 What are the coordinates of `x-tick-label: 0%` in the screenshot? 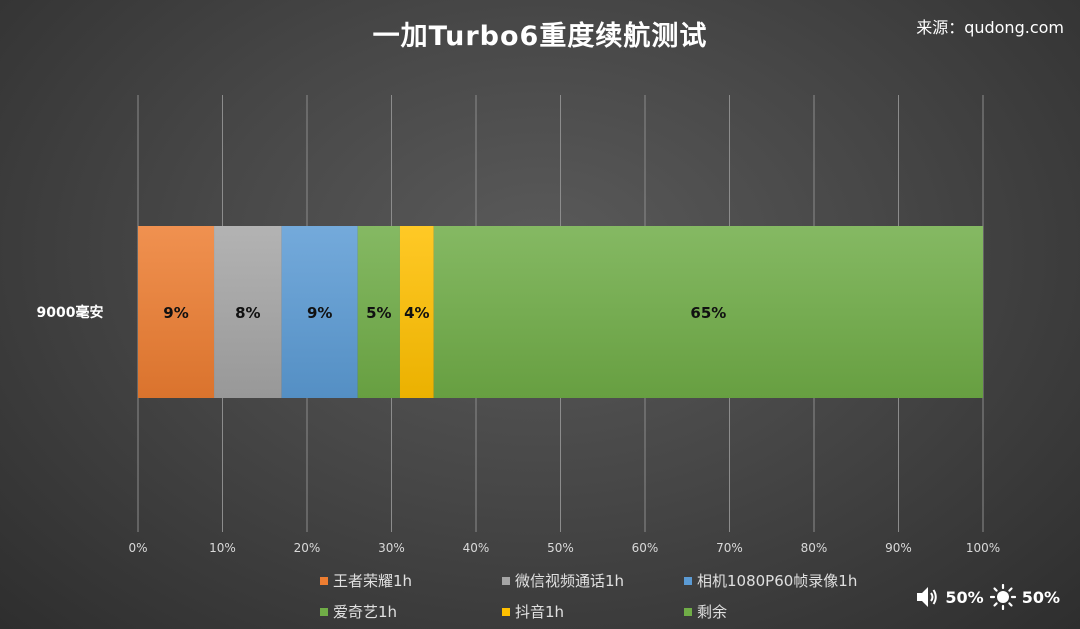 It's located at (137, 548).